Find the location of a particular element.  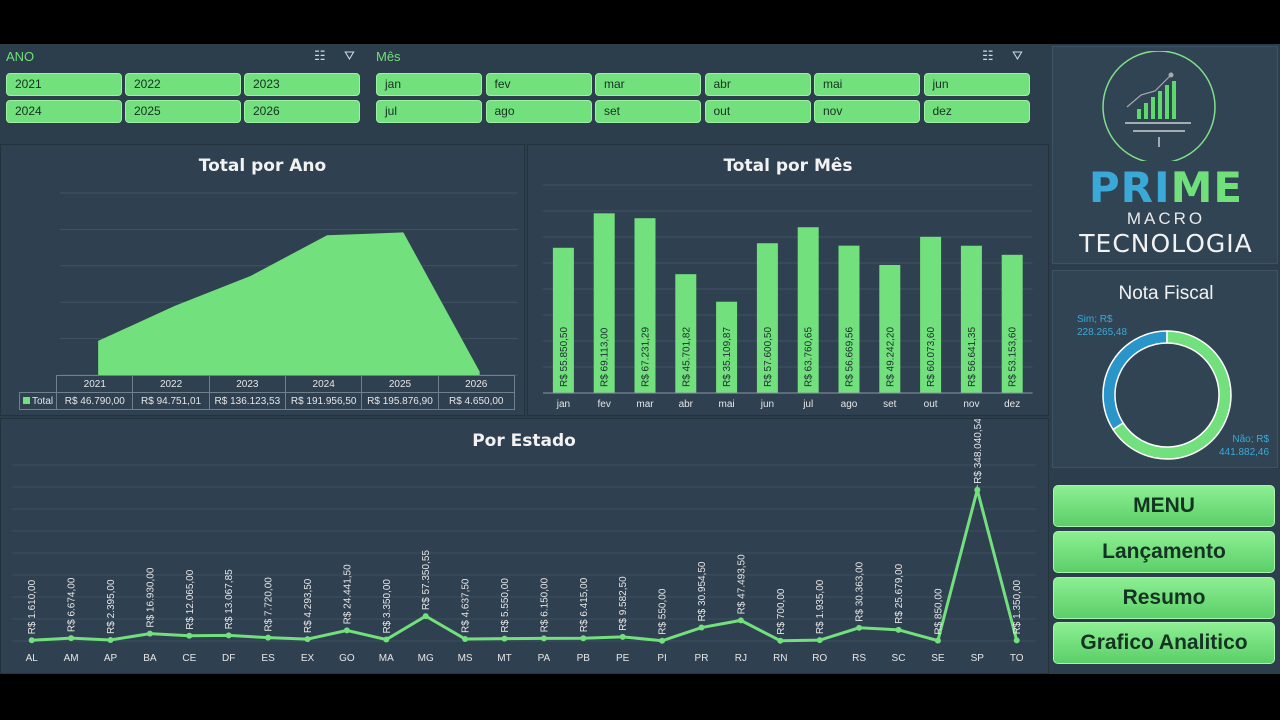

slicer-item-ago: ago is located at coordinates (538, 111).